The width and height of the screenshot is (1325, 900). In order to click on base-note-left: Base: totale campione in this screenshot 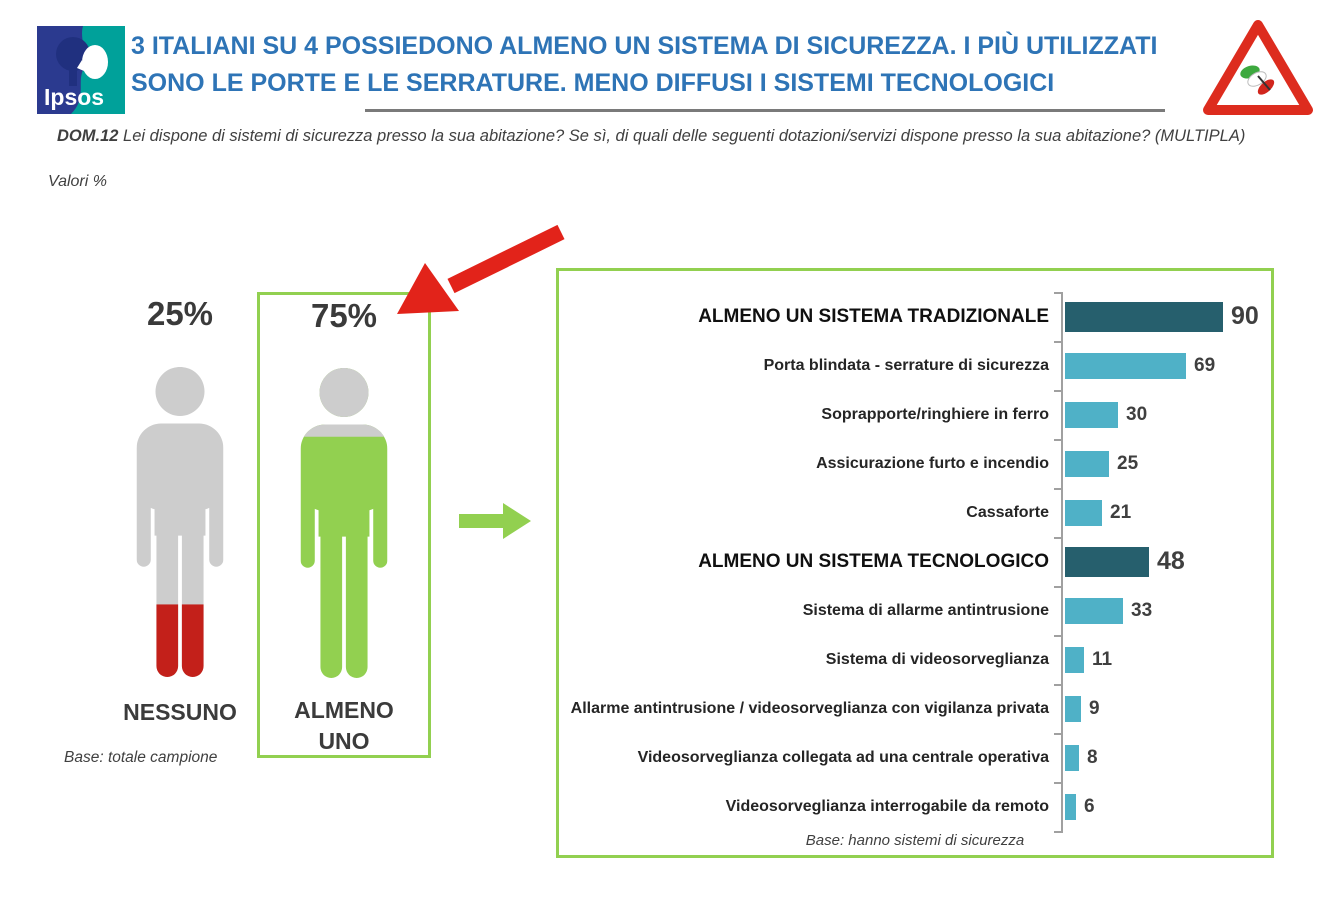, I will do `click(141, 757)`.